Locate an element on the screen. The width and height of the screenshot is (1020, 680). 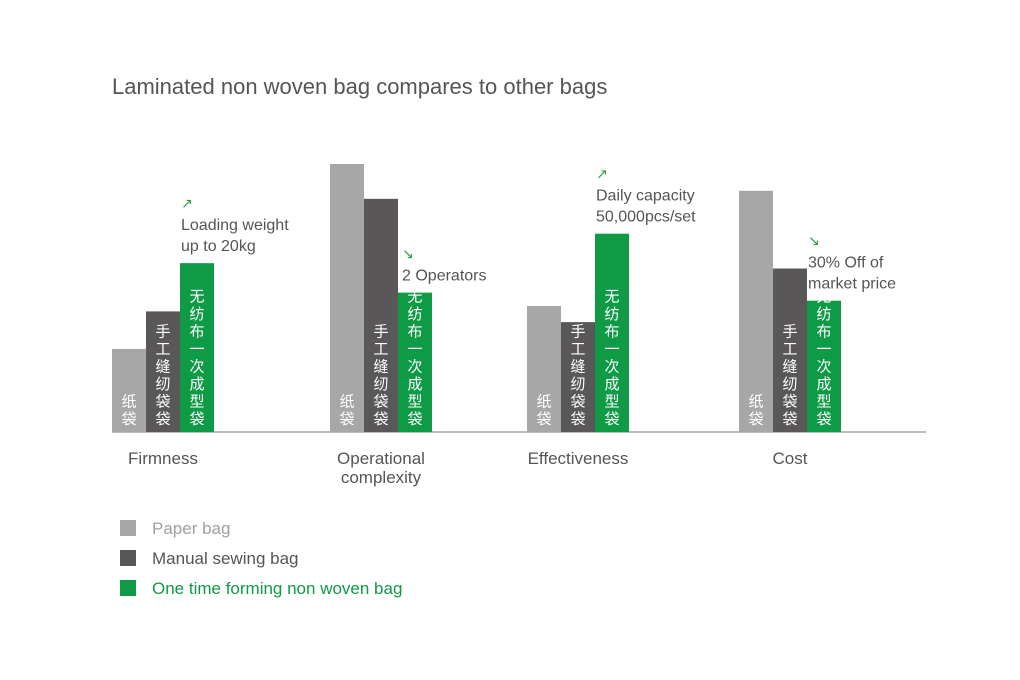
legend-label-one-time-forming-non-woven-bag: One time forming non woven bag is located at coordinates (277, 588).